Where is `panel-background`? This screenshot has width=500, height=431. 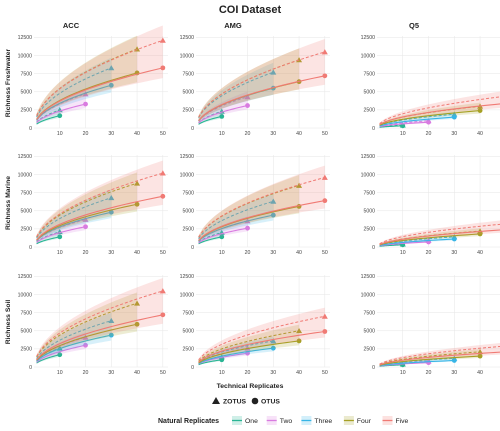
panel-background is located at coordinates (101, 321).